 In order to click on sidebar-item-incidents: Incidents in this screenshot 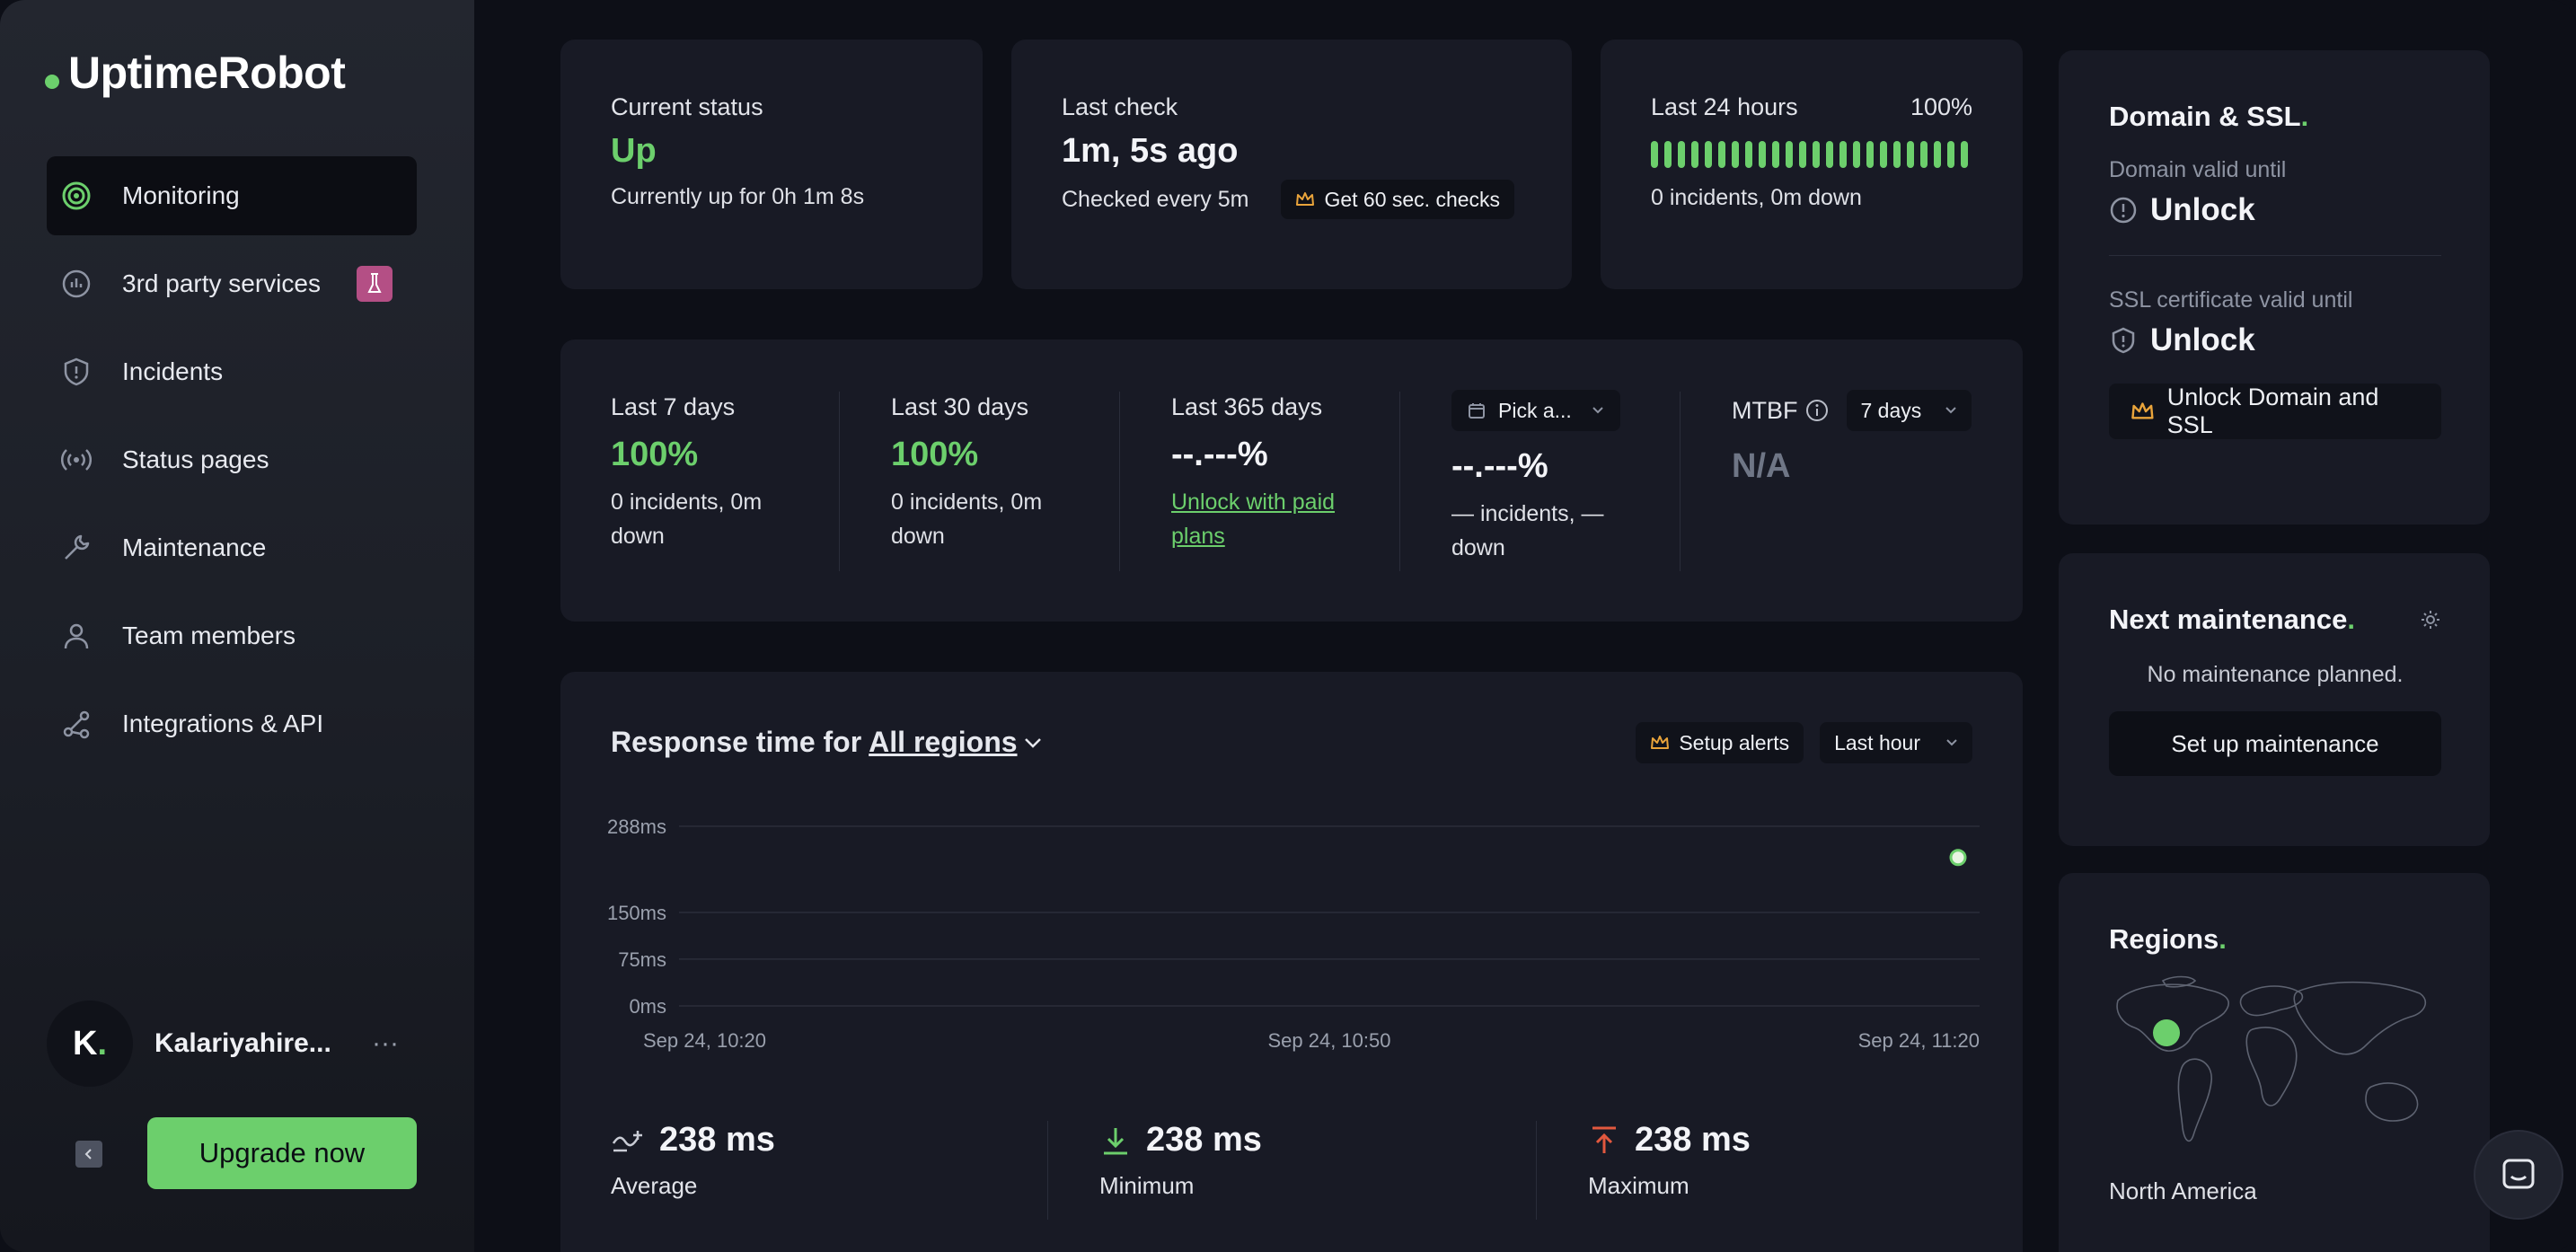, I will do `click(232, 371)`.